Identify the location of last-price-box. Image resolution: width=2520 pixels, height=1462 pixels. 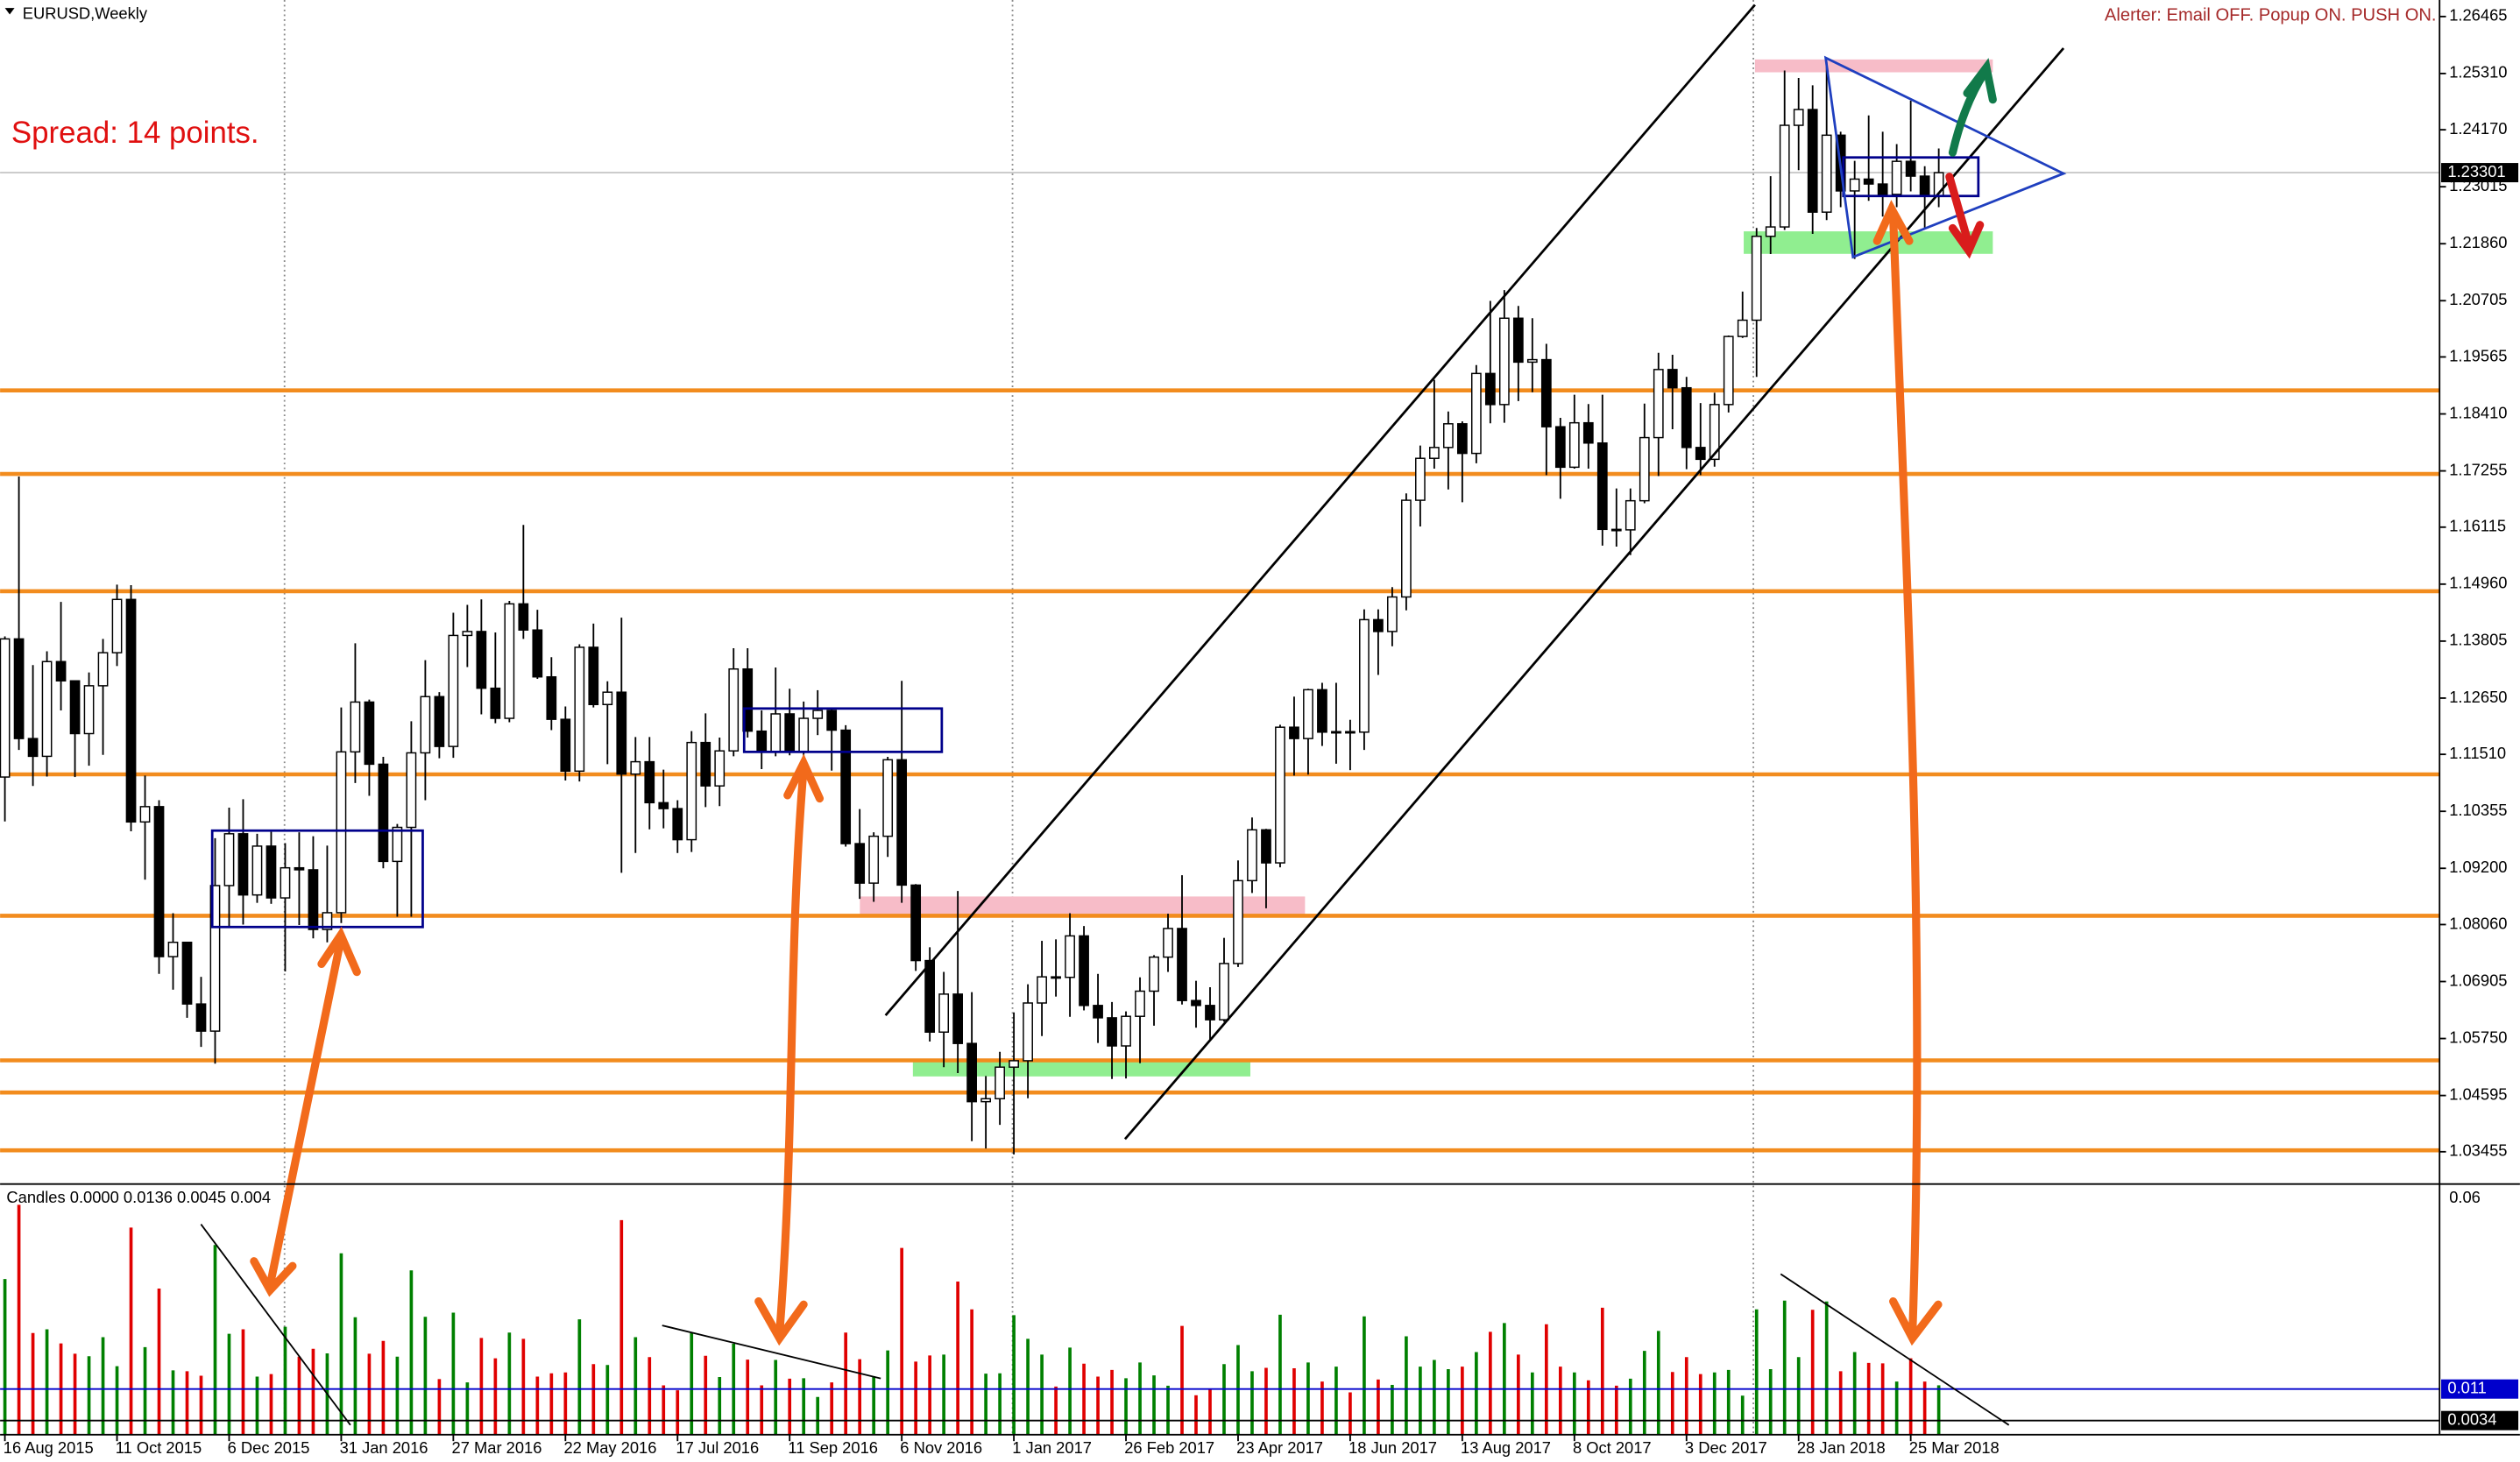
(2480, 173).